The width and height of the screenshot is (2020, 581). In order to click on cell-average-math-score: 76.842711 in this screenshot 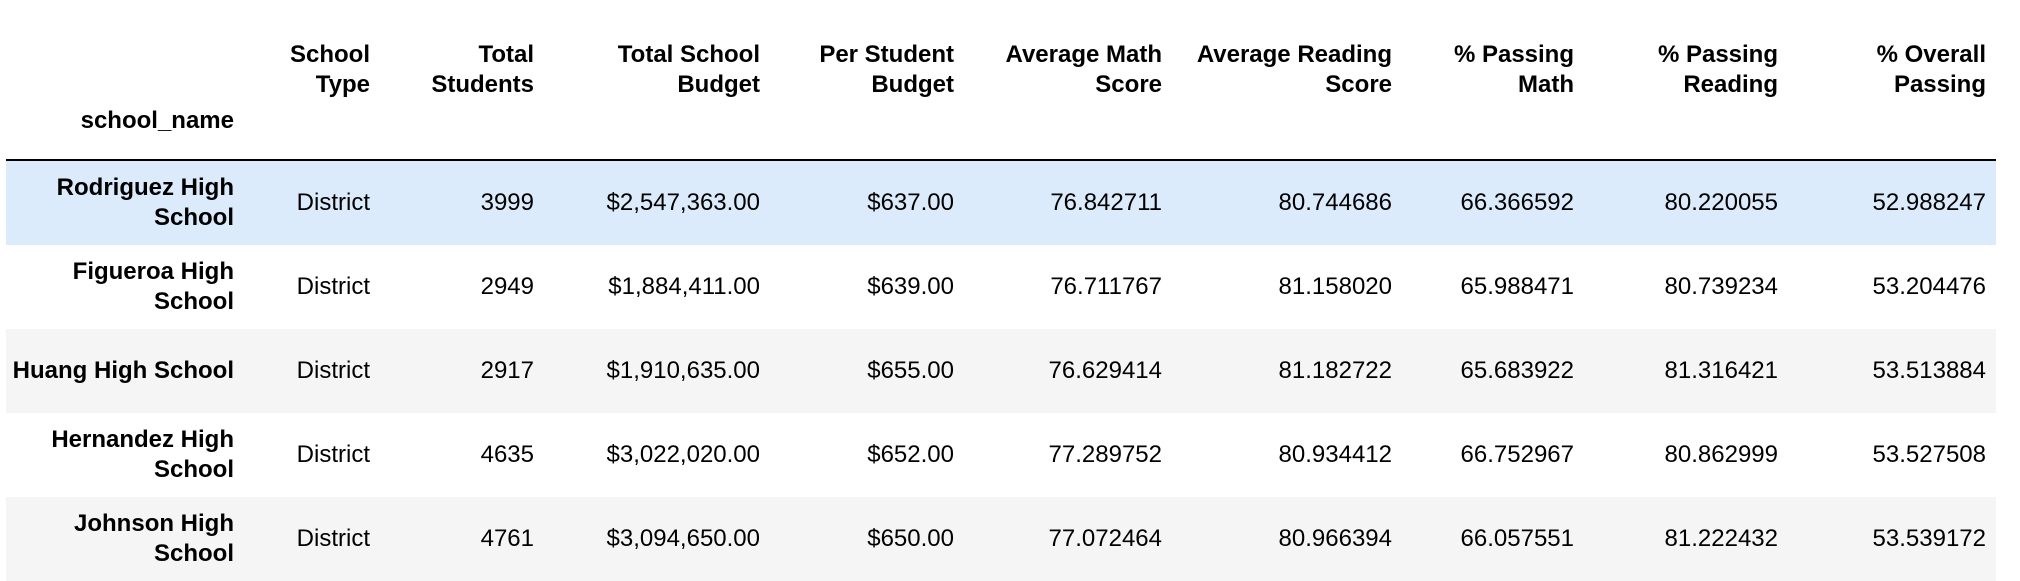, I will do `click(1106, 202)`.